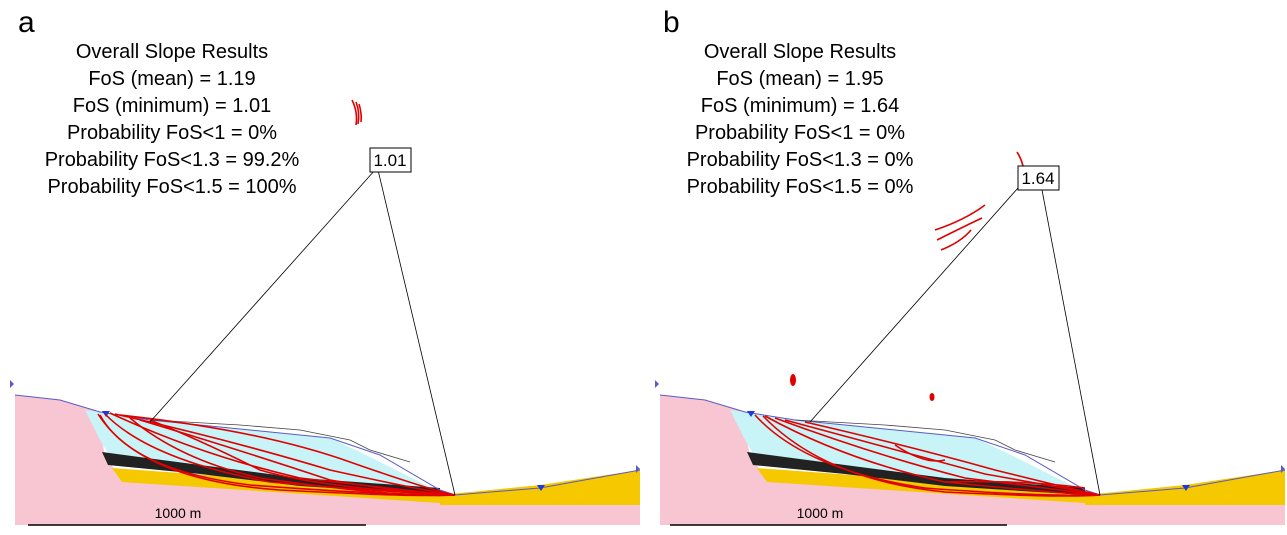 The width and height of the screenshot is (1287, 535). What do you see at coordinates (800, 187) in the screenshot?
I see `result-line: Probability FoS<1.5 = 0%` at bounding box center [800, 187].